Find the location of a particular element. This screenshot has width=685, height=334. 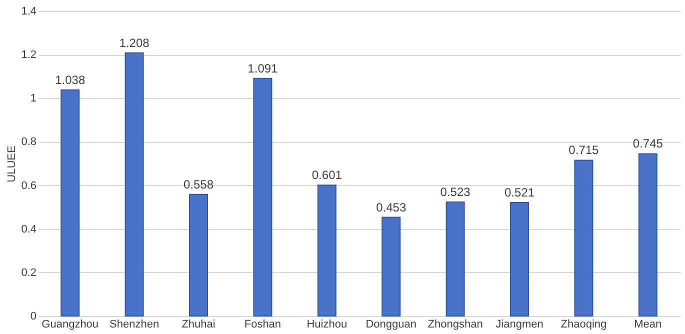

data-label: 0.558 is located at coordinates (198, 184).